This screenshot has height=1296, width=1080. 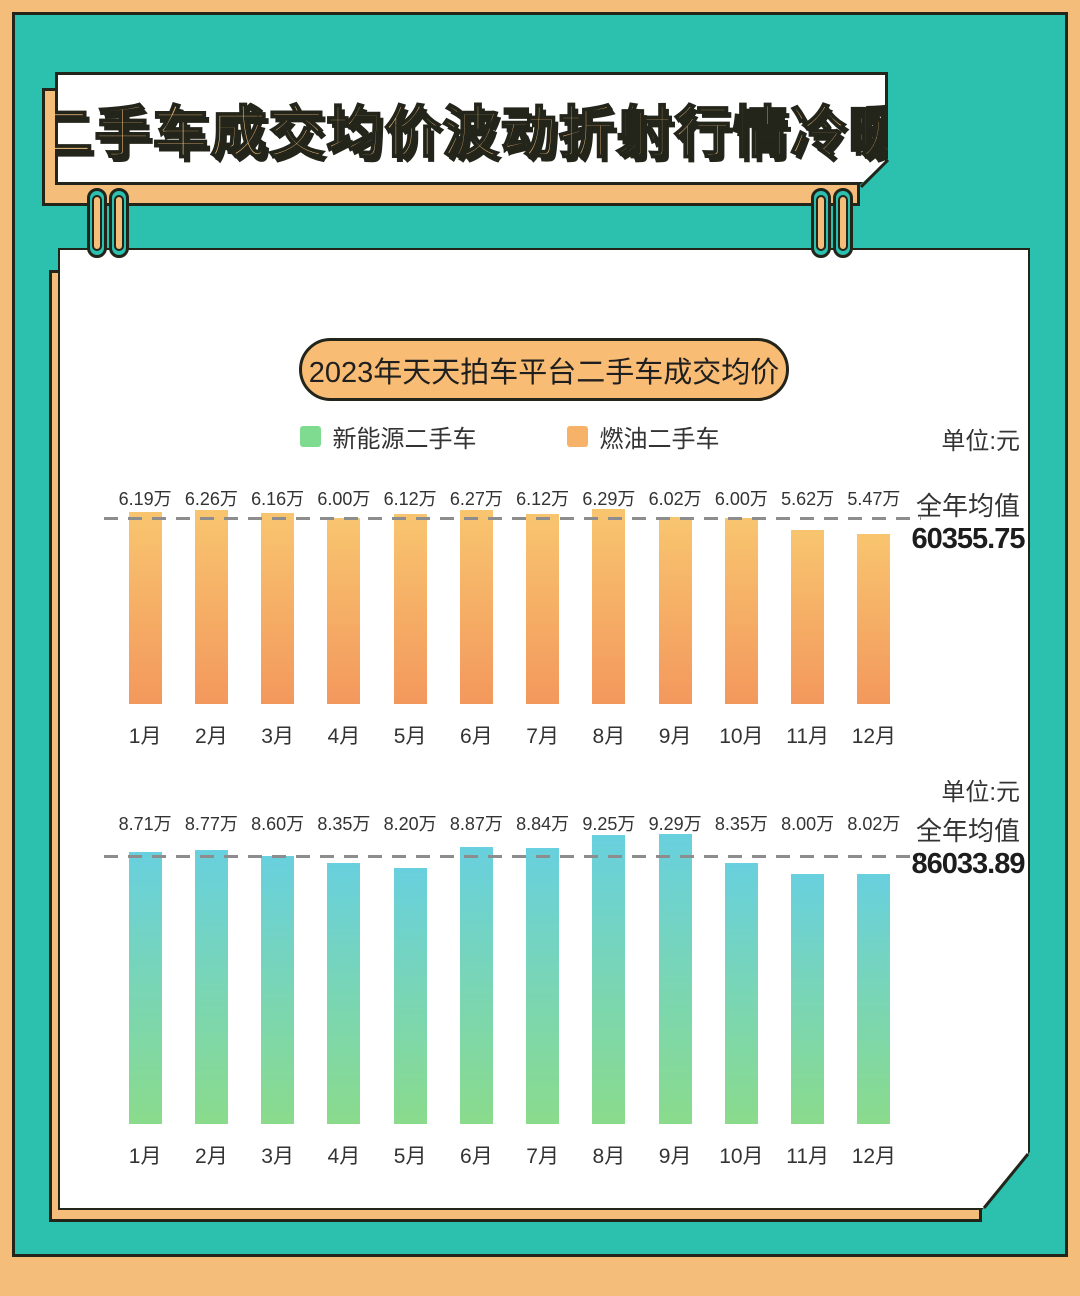 I want to click on month-label: 9月, so click(x=675, y=736).